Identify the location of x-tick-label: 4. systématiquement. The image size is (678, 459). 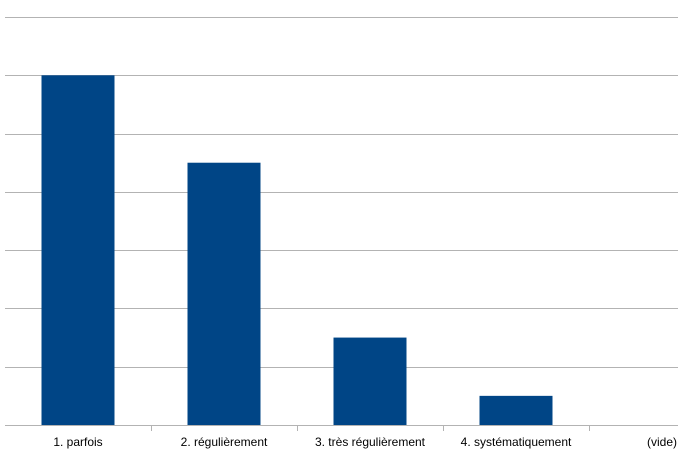
(516, 442).